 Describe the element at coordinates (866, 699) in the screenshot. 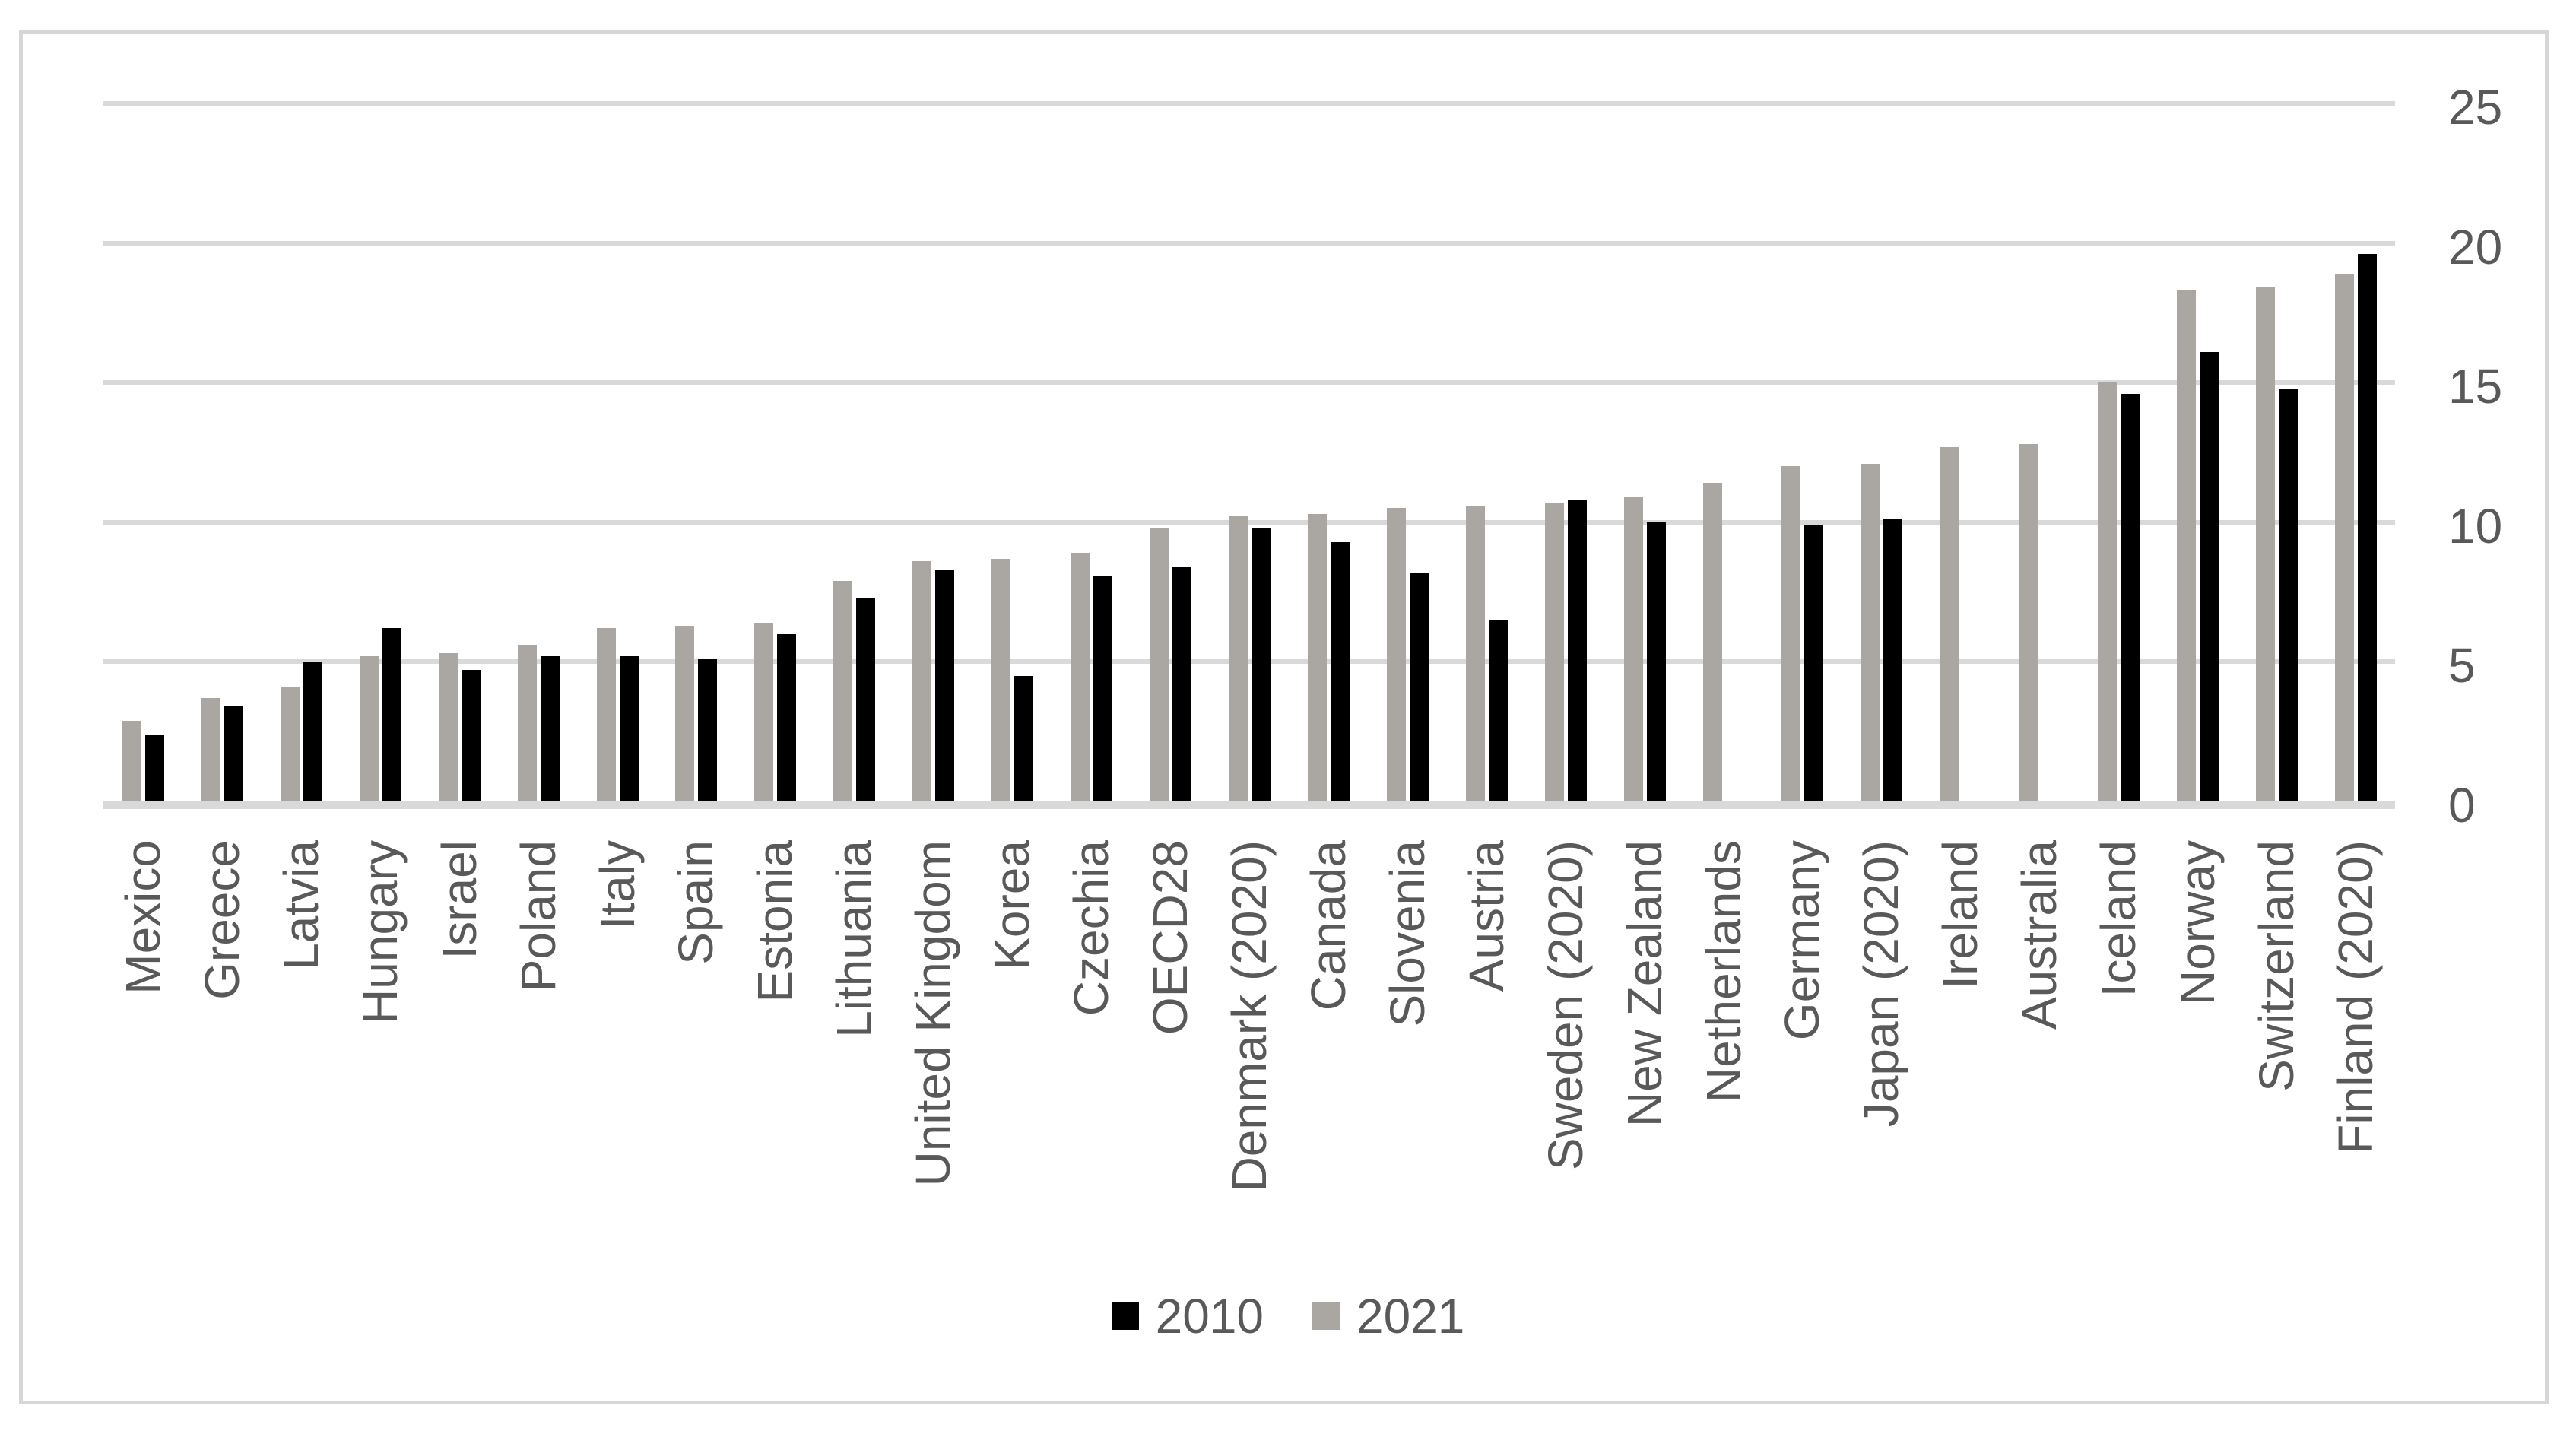

I see `bar-2010-lithuania` at that location.